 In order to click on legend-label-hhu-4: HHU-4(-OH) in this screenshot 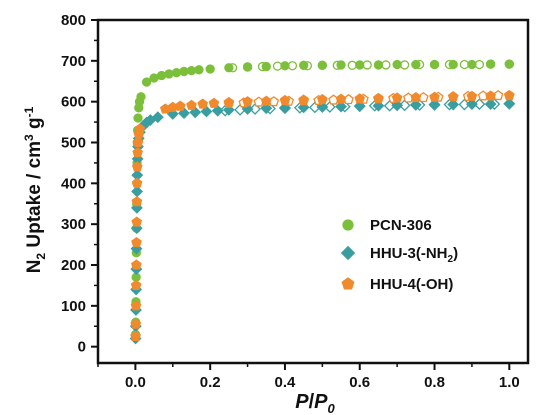, I will do `click(411, 284)`.